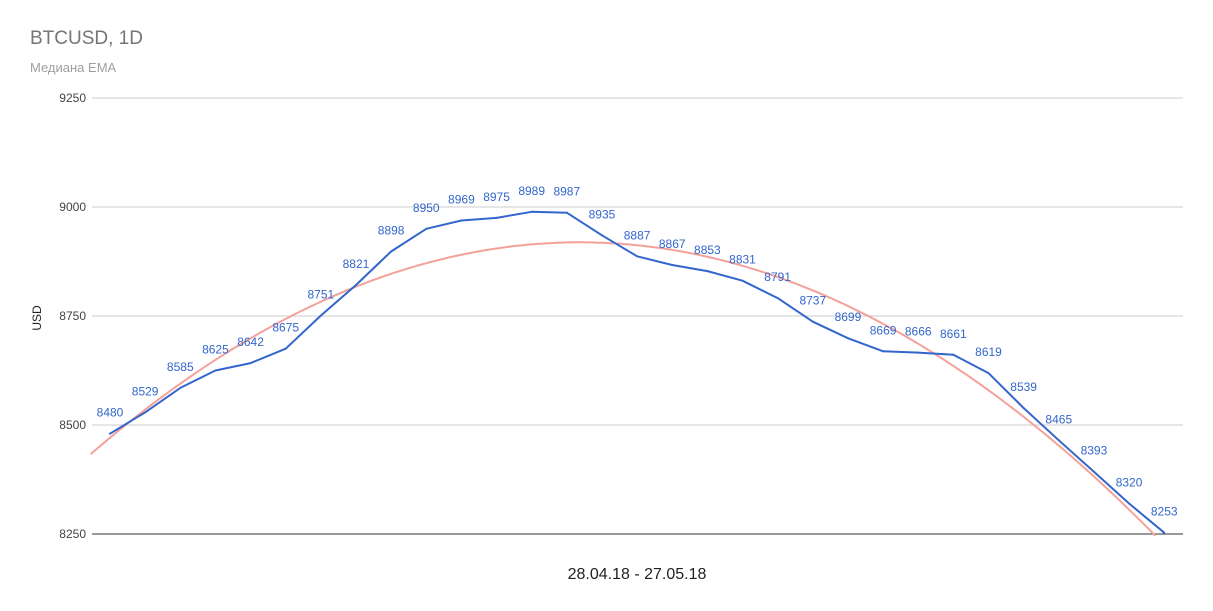 This screenshot has height=611, width=1213. Describe the element at coordinates (86, 38) in the screenshot. I see `chart-title: BTCUSD, 1D` at that location.